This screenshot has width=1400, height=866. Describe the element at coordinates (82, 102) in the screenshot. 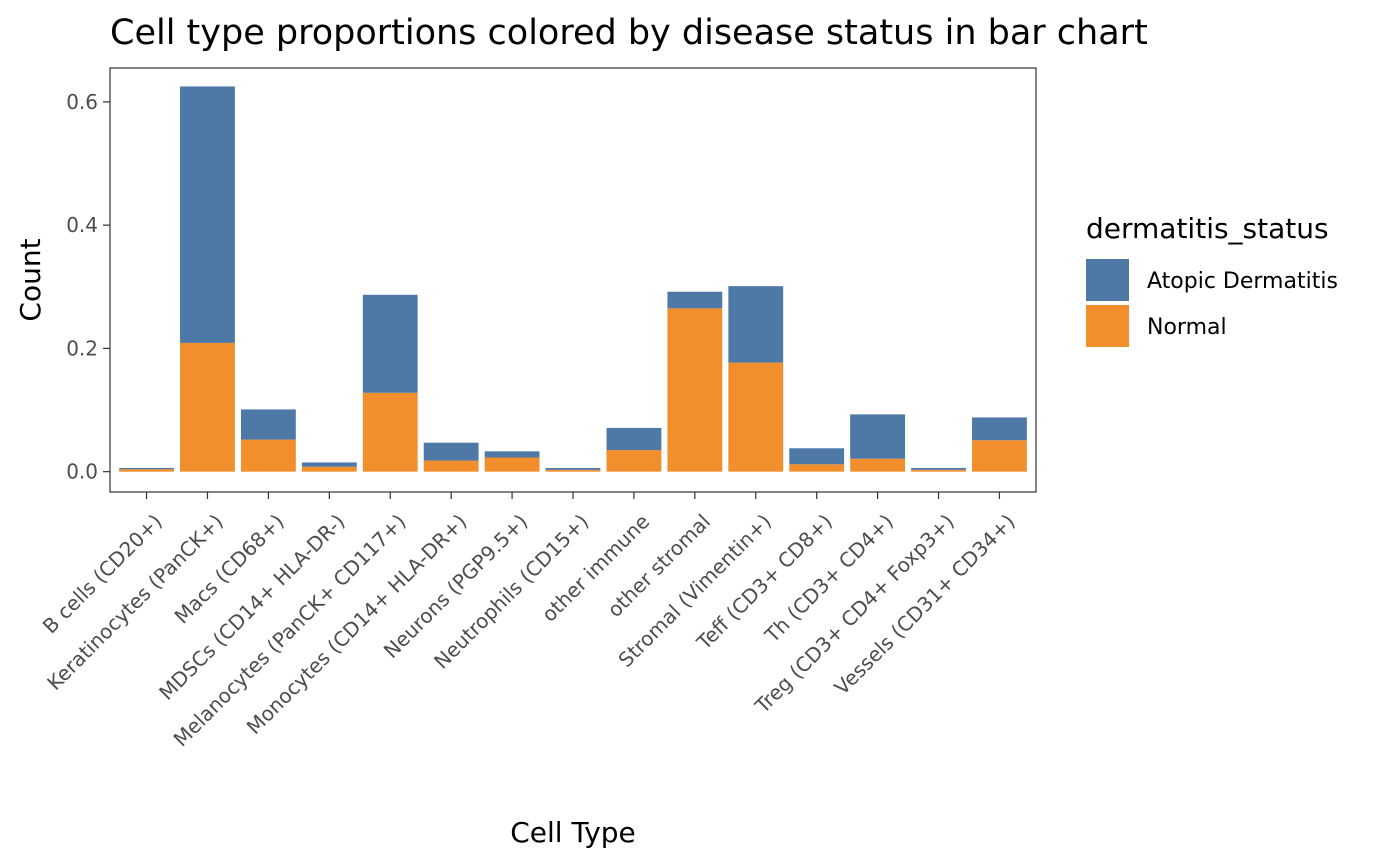

I see `y-tick-label: 0.6` at that location.